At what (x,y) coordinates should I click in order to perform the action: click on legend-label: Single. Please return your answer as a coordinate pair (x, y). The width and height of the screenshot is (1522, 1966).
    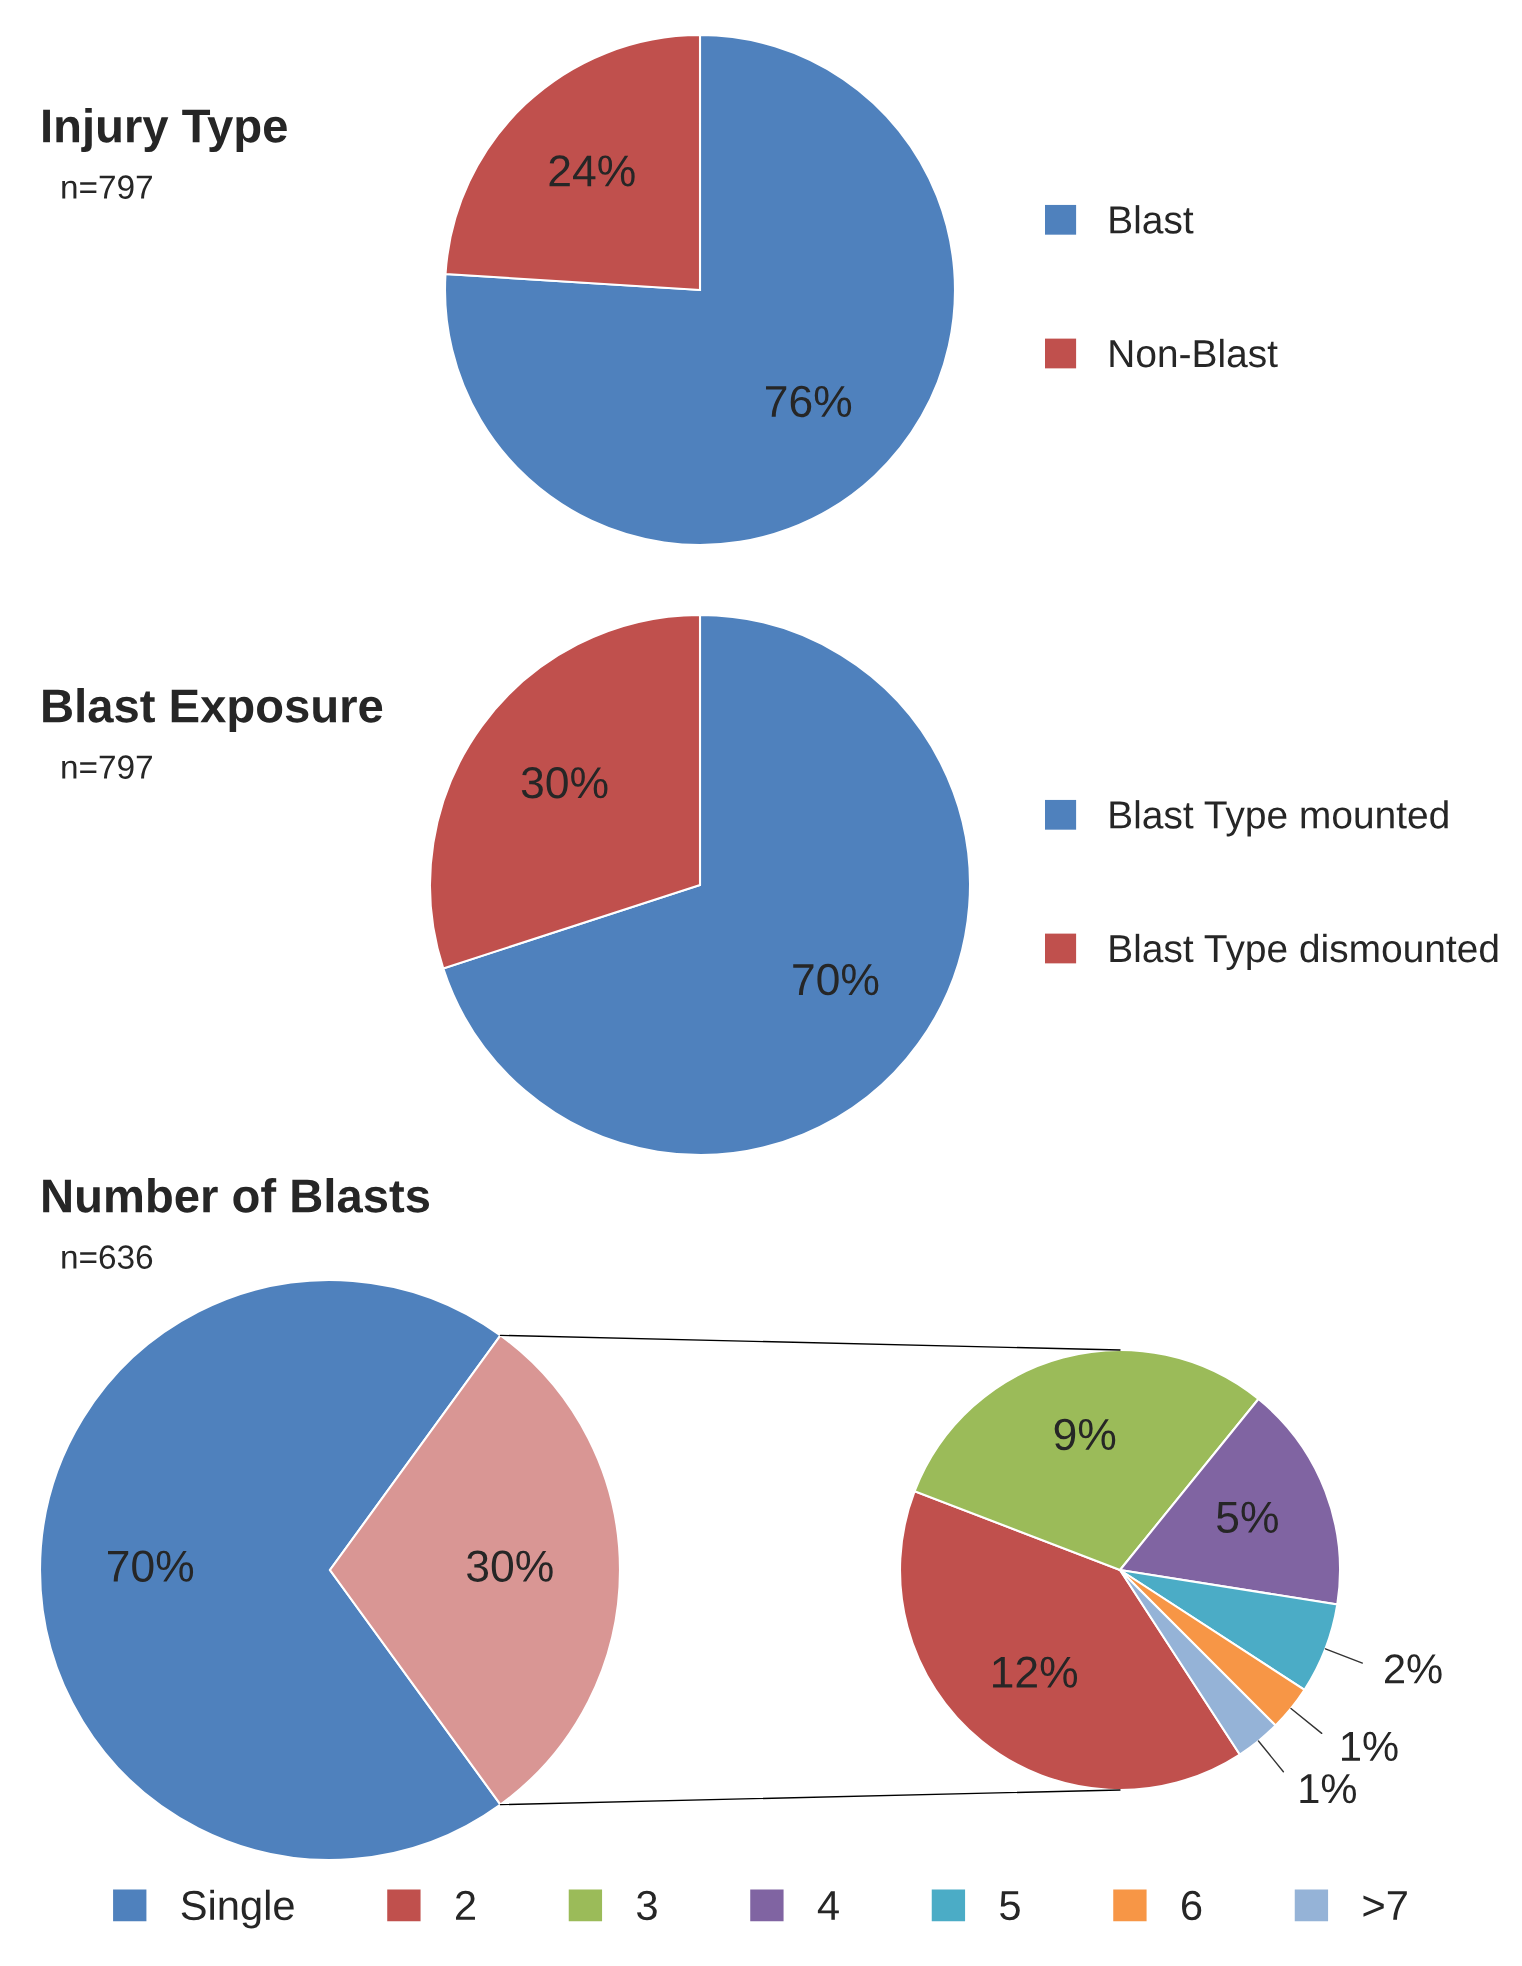
    Looking at the image, I should click on (237, 1909).